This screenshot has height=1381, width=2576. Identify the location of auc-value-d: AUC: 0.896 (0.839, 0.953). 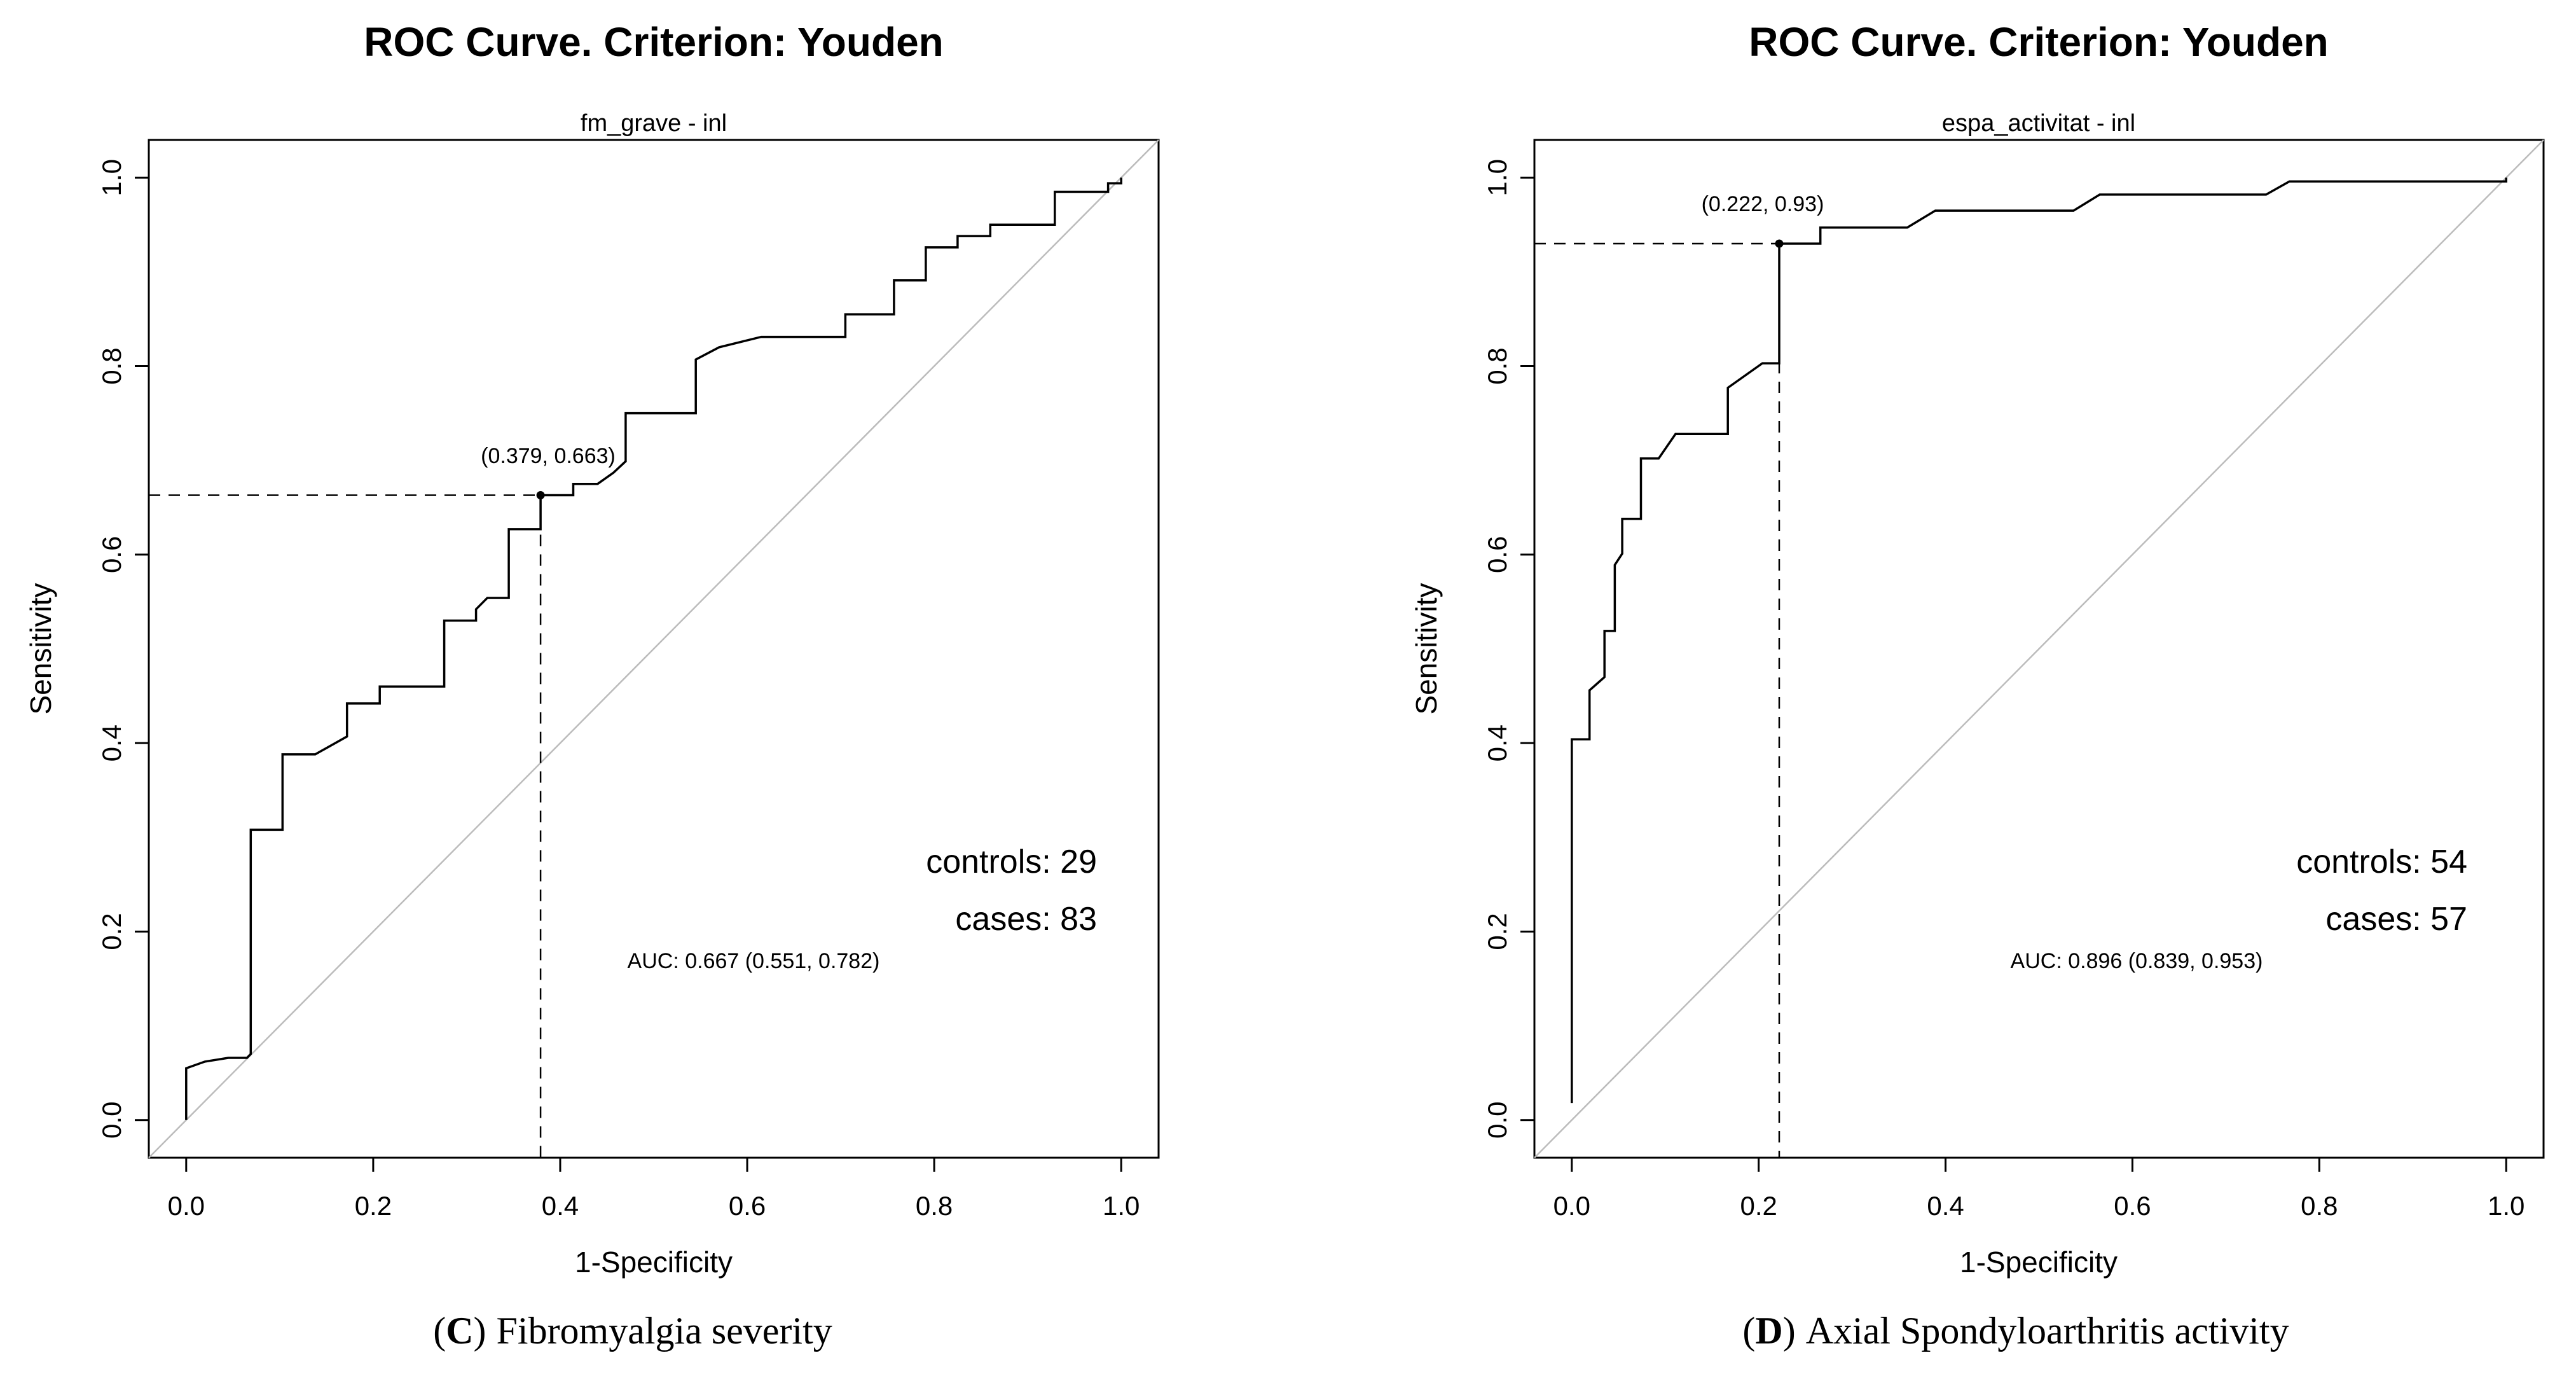
(2137, 961).